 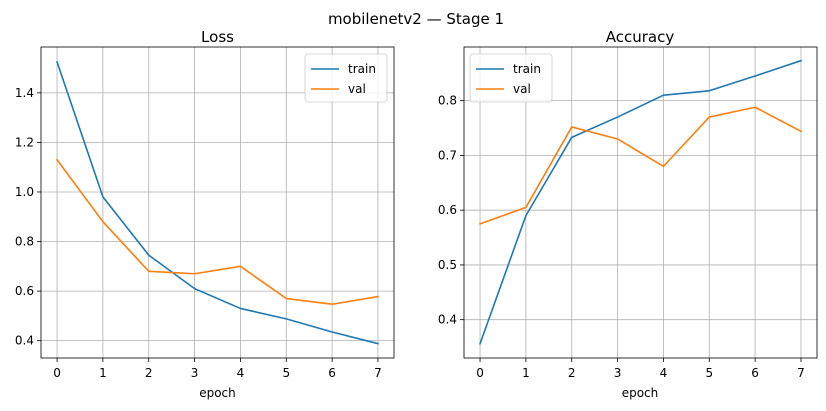 What do you see at coordinates (755, 373) in the screenshot?
I see `accuracy-x-tick-label: 6` at bounding box center [755, 373].